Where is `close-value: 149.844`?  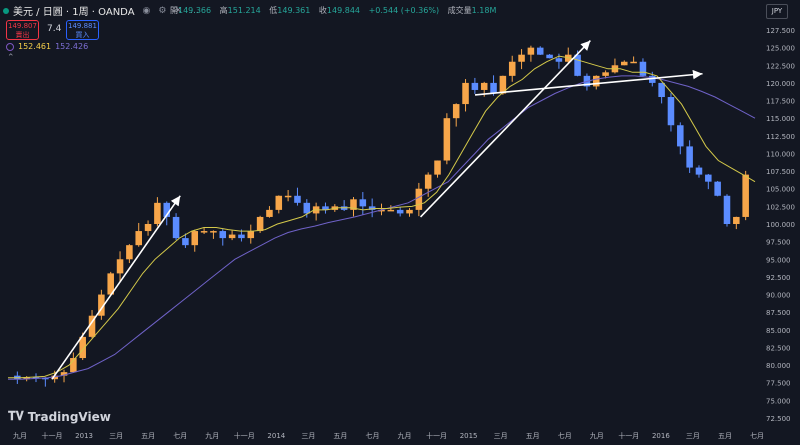
close-value: 149.844 is located at coordinates (343, 10).